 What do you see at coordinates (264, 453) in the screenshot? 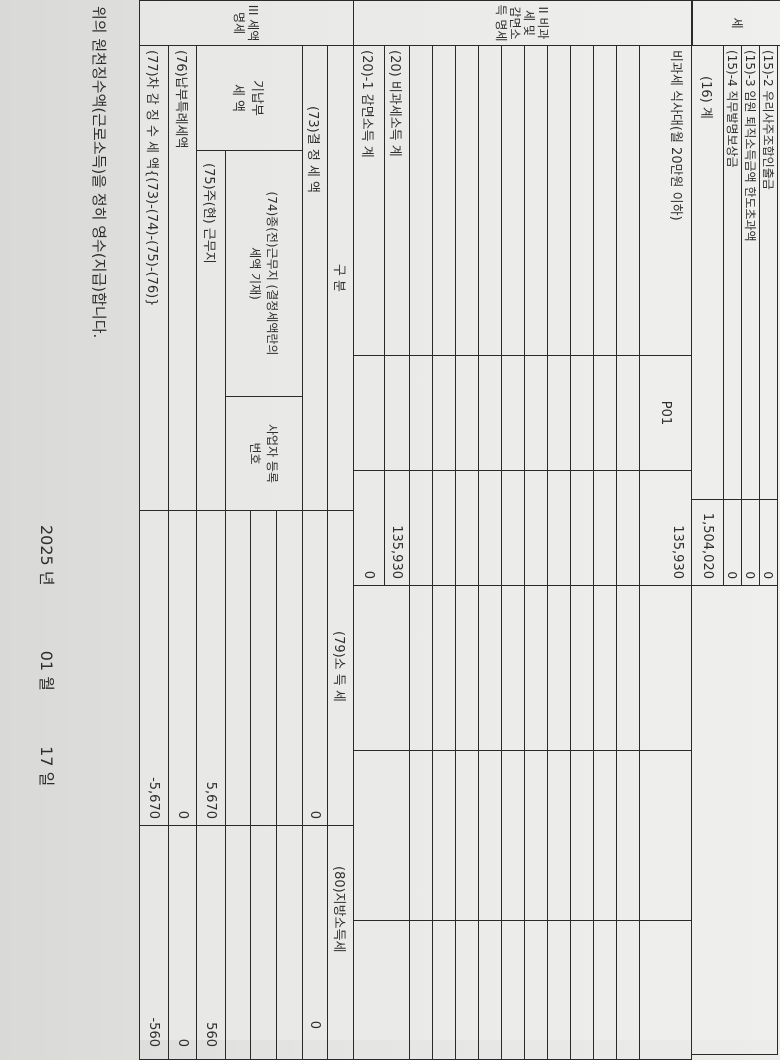
I see `business-reg-number-label: 사업자 등록번호` at bounding box center [264, 453].